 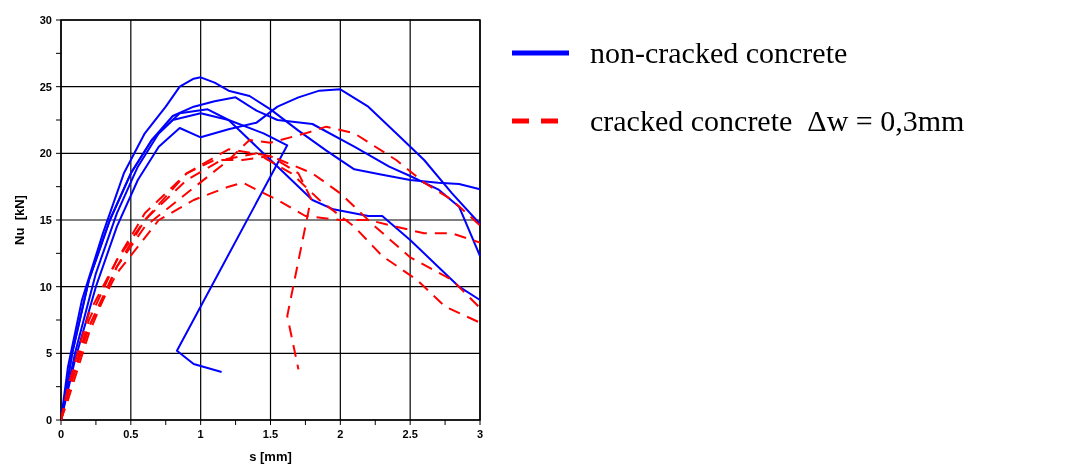 I want to click on x-tick-label: 0, so click(x=61, y=434).